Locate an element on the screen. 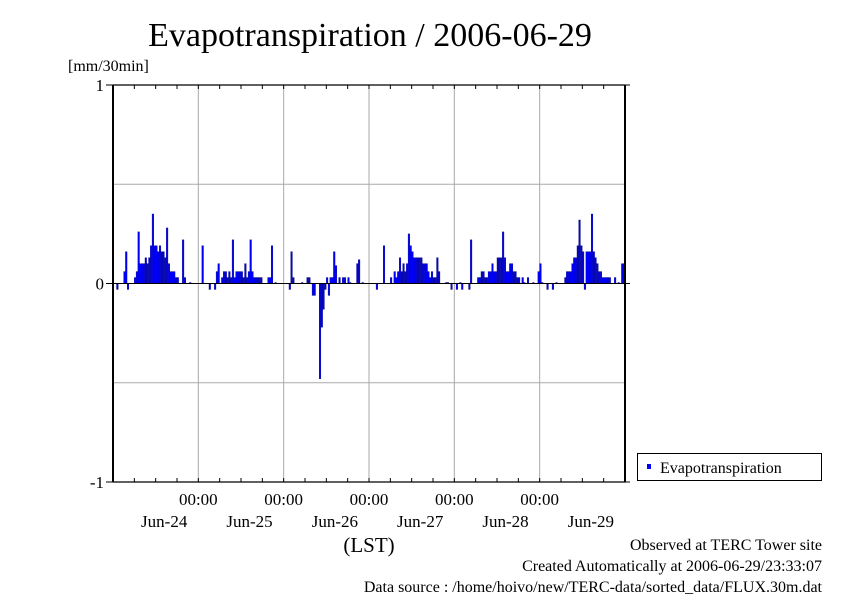 The height and width of the screenshot is (595, 842). legend-swatch is located at coordinates (649, 466).